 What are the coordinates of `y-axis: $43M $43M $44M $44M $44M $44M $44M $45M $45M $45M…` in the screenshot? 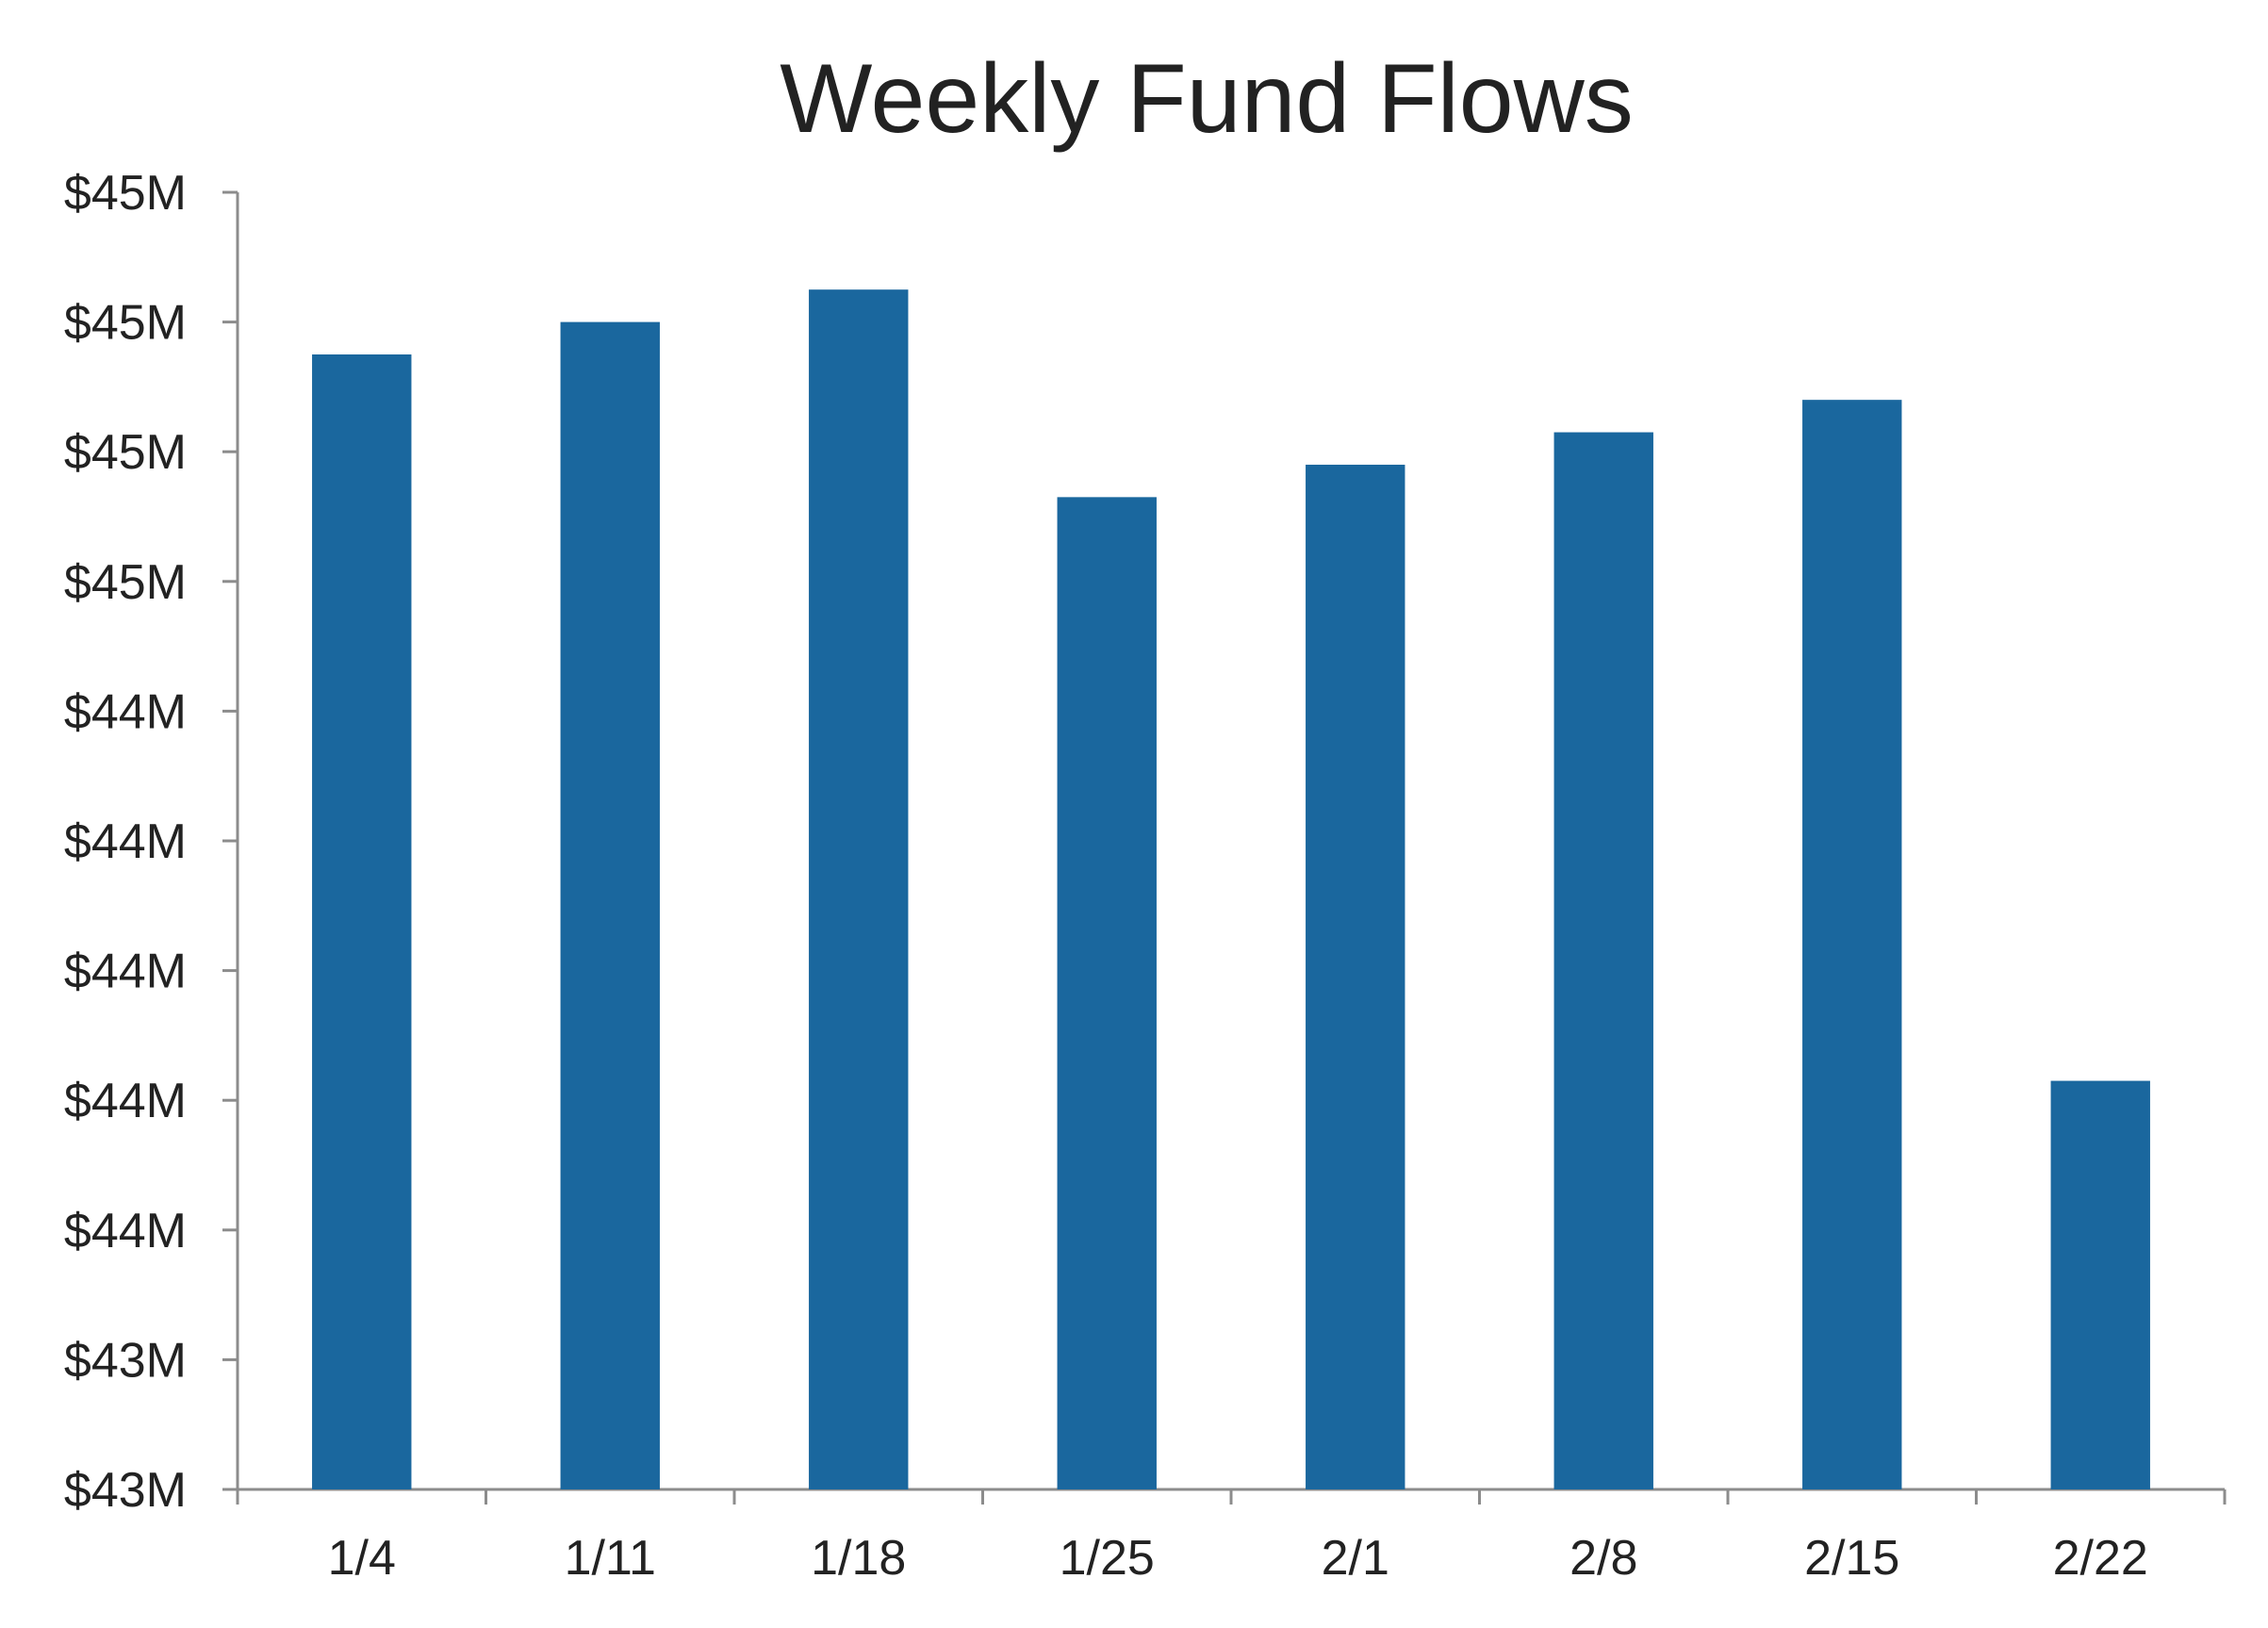 It's located at (151, 842).